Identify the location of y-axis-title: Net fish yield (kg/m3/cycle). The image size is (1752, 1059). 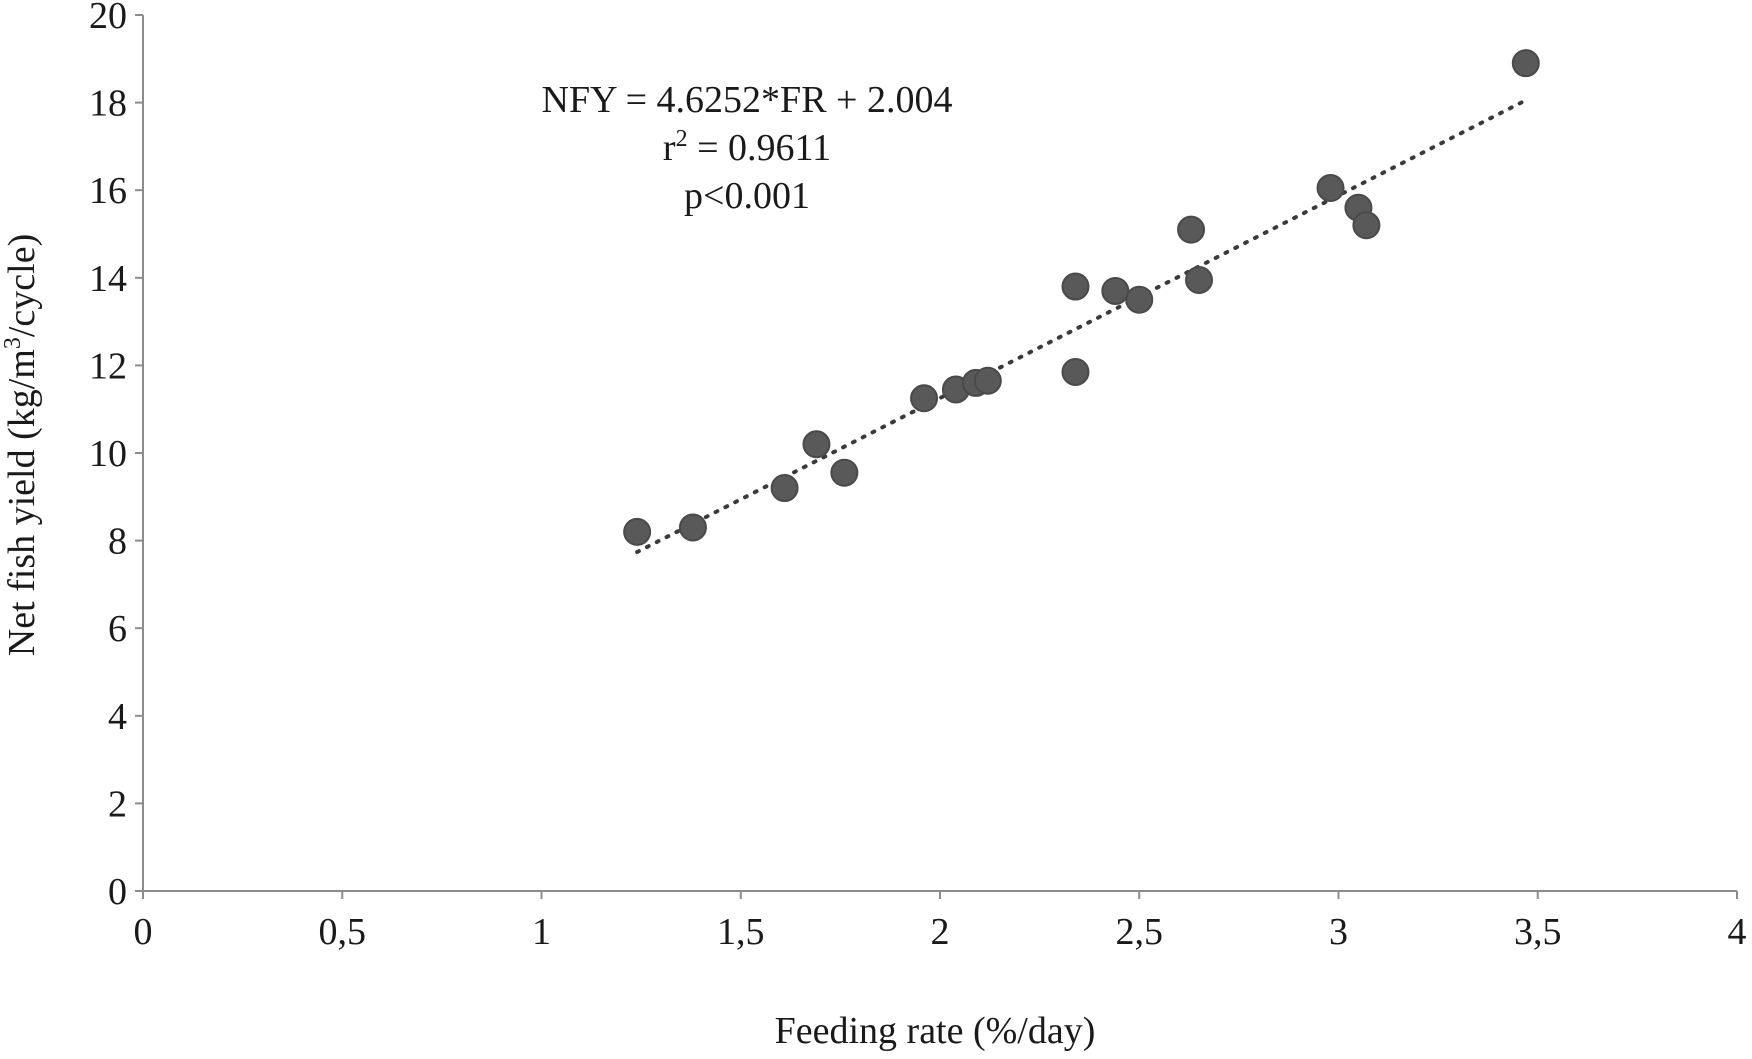
(21, 445).